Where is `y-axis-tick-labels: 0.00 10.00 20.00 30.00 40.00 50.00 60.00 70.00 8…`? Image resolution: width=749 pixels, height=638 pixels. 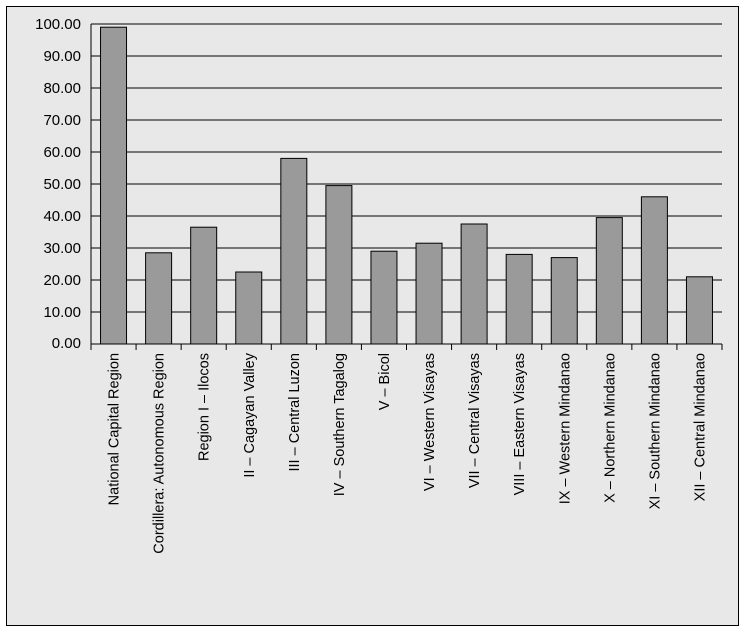 y-axis-tick-labels: 0.00 10.00 20.00 30.00 40.00 50.00 60.00 70.00 8… is located at coordinates (58, 184).